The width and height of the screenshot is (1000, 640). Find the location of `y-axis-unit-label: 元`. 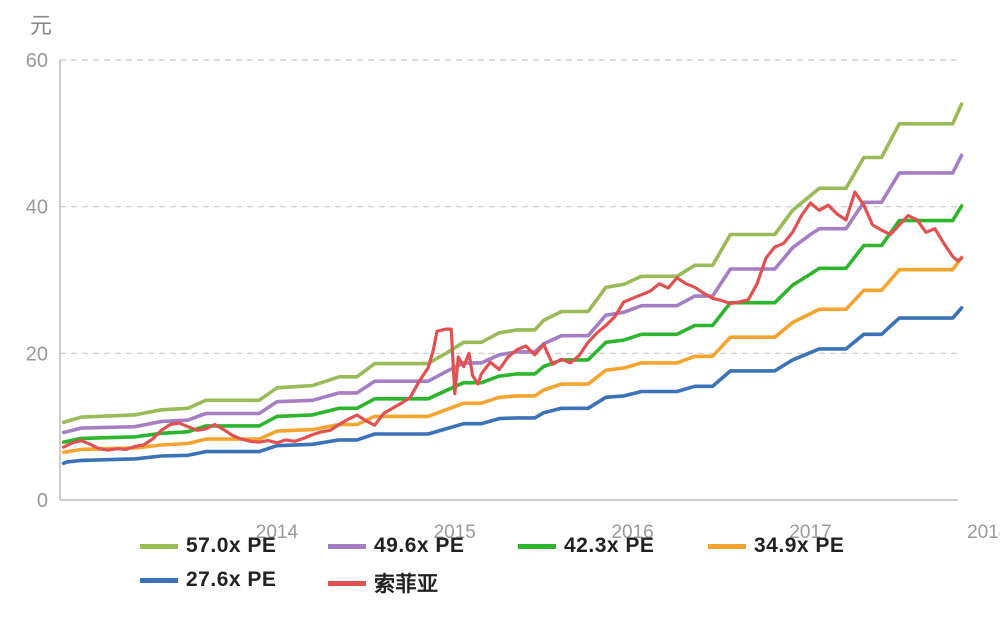

y-axis-unit-label: 元 is located at coordinates (41, 25).